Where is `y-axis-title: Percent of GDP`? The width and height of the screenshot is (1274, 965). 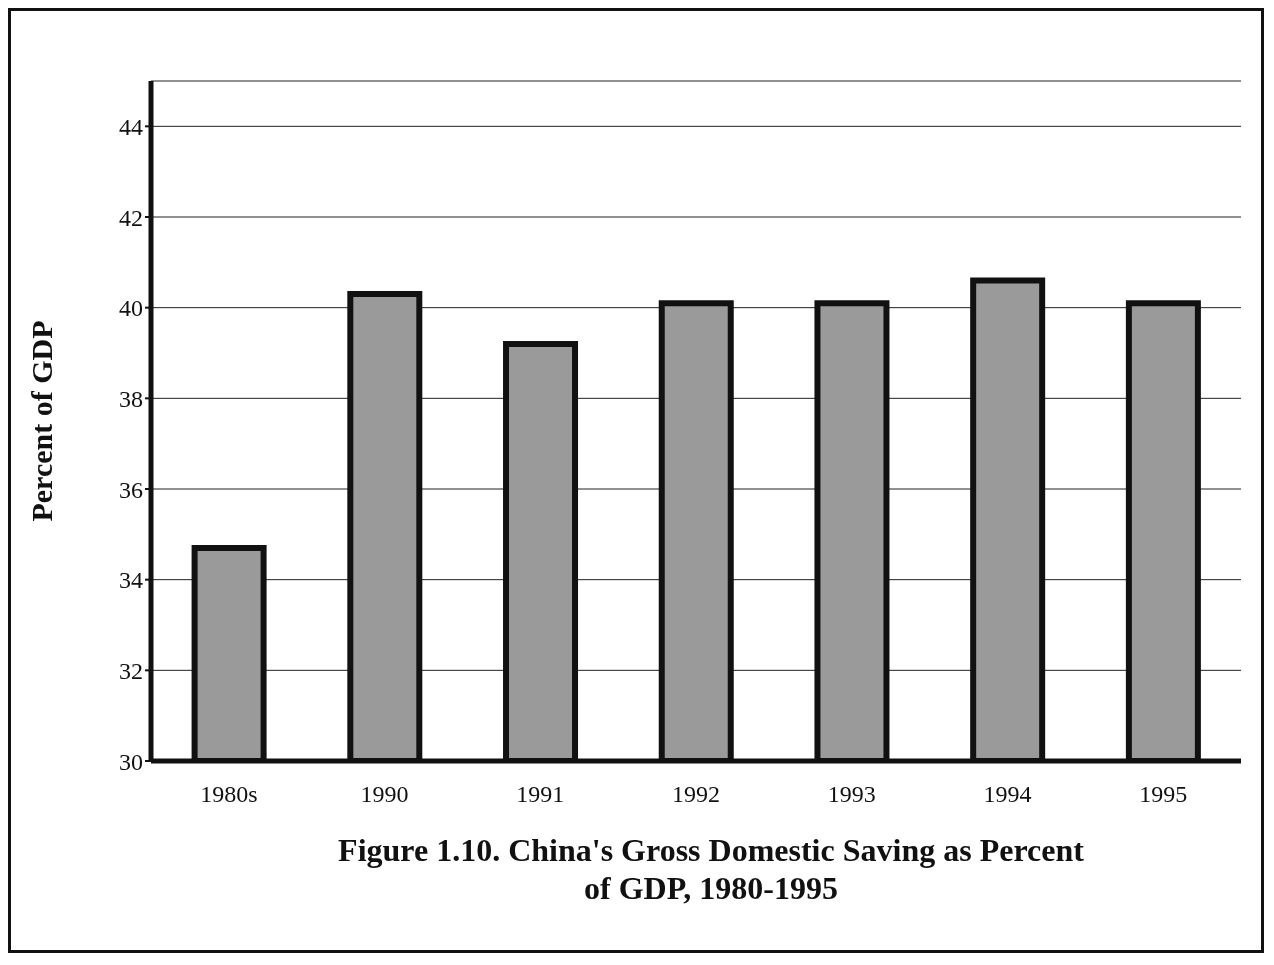
y-axis-title: Percent of GDP is located at coordinates (41, 421).